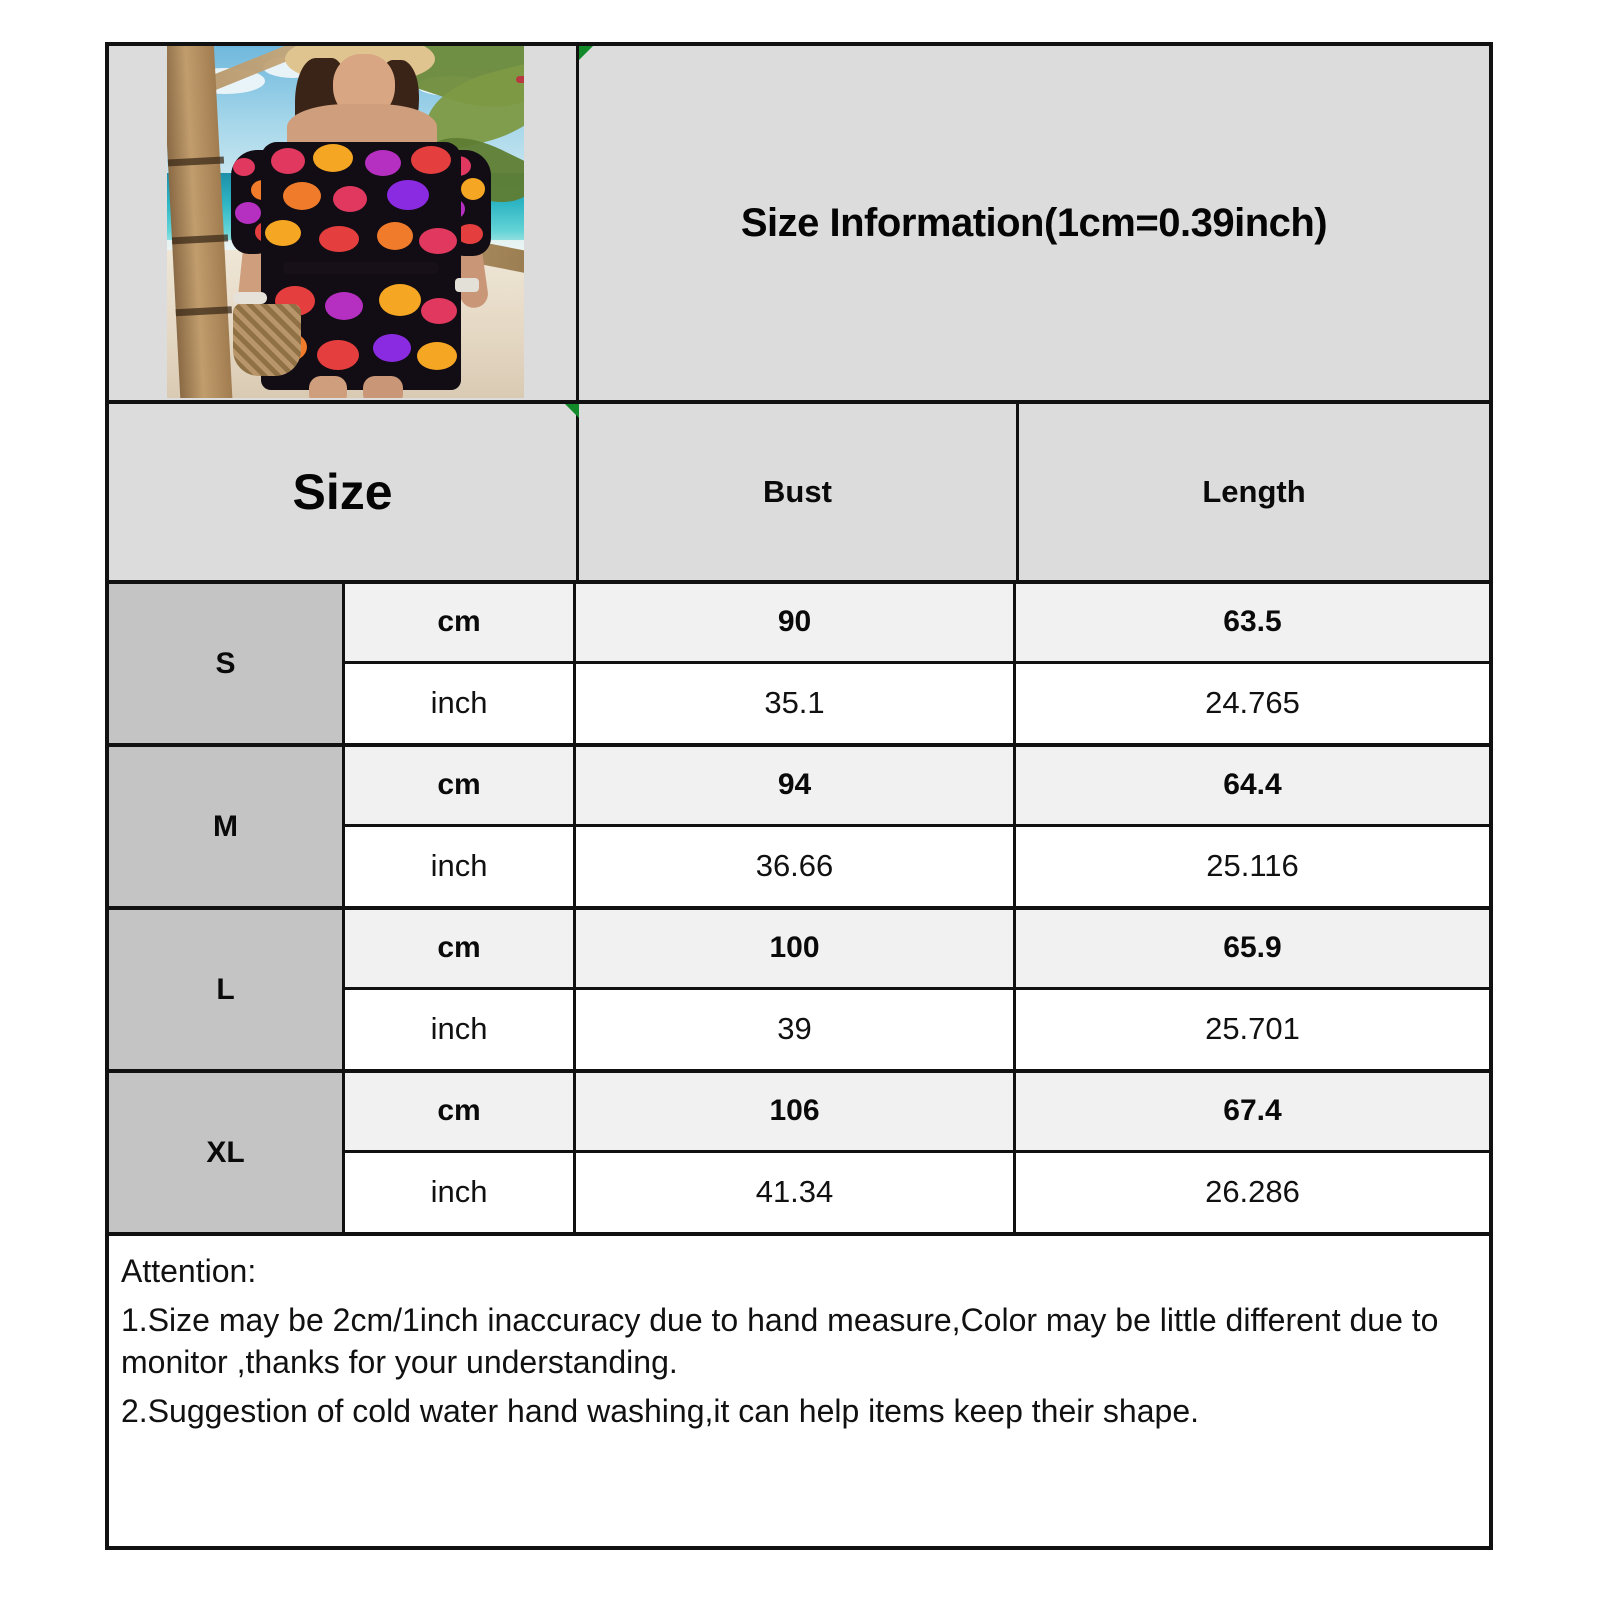 The width and height of the screenshot is (1600, 1600). Describe the element at coordinates (250, 298) in the screenshot. I see `bracelet` at that location.